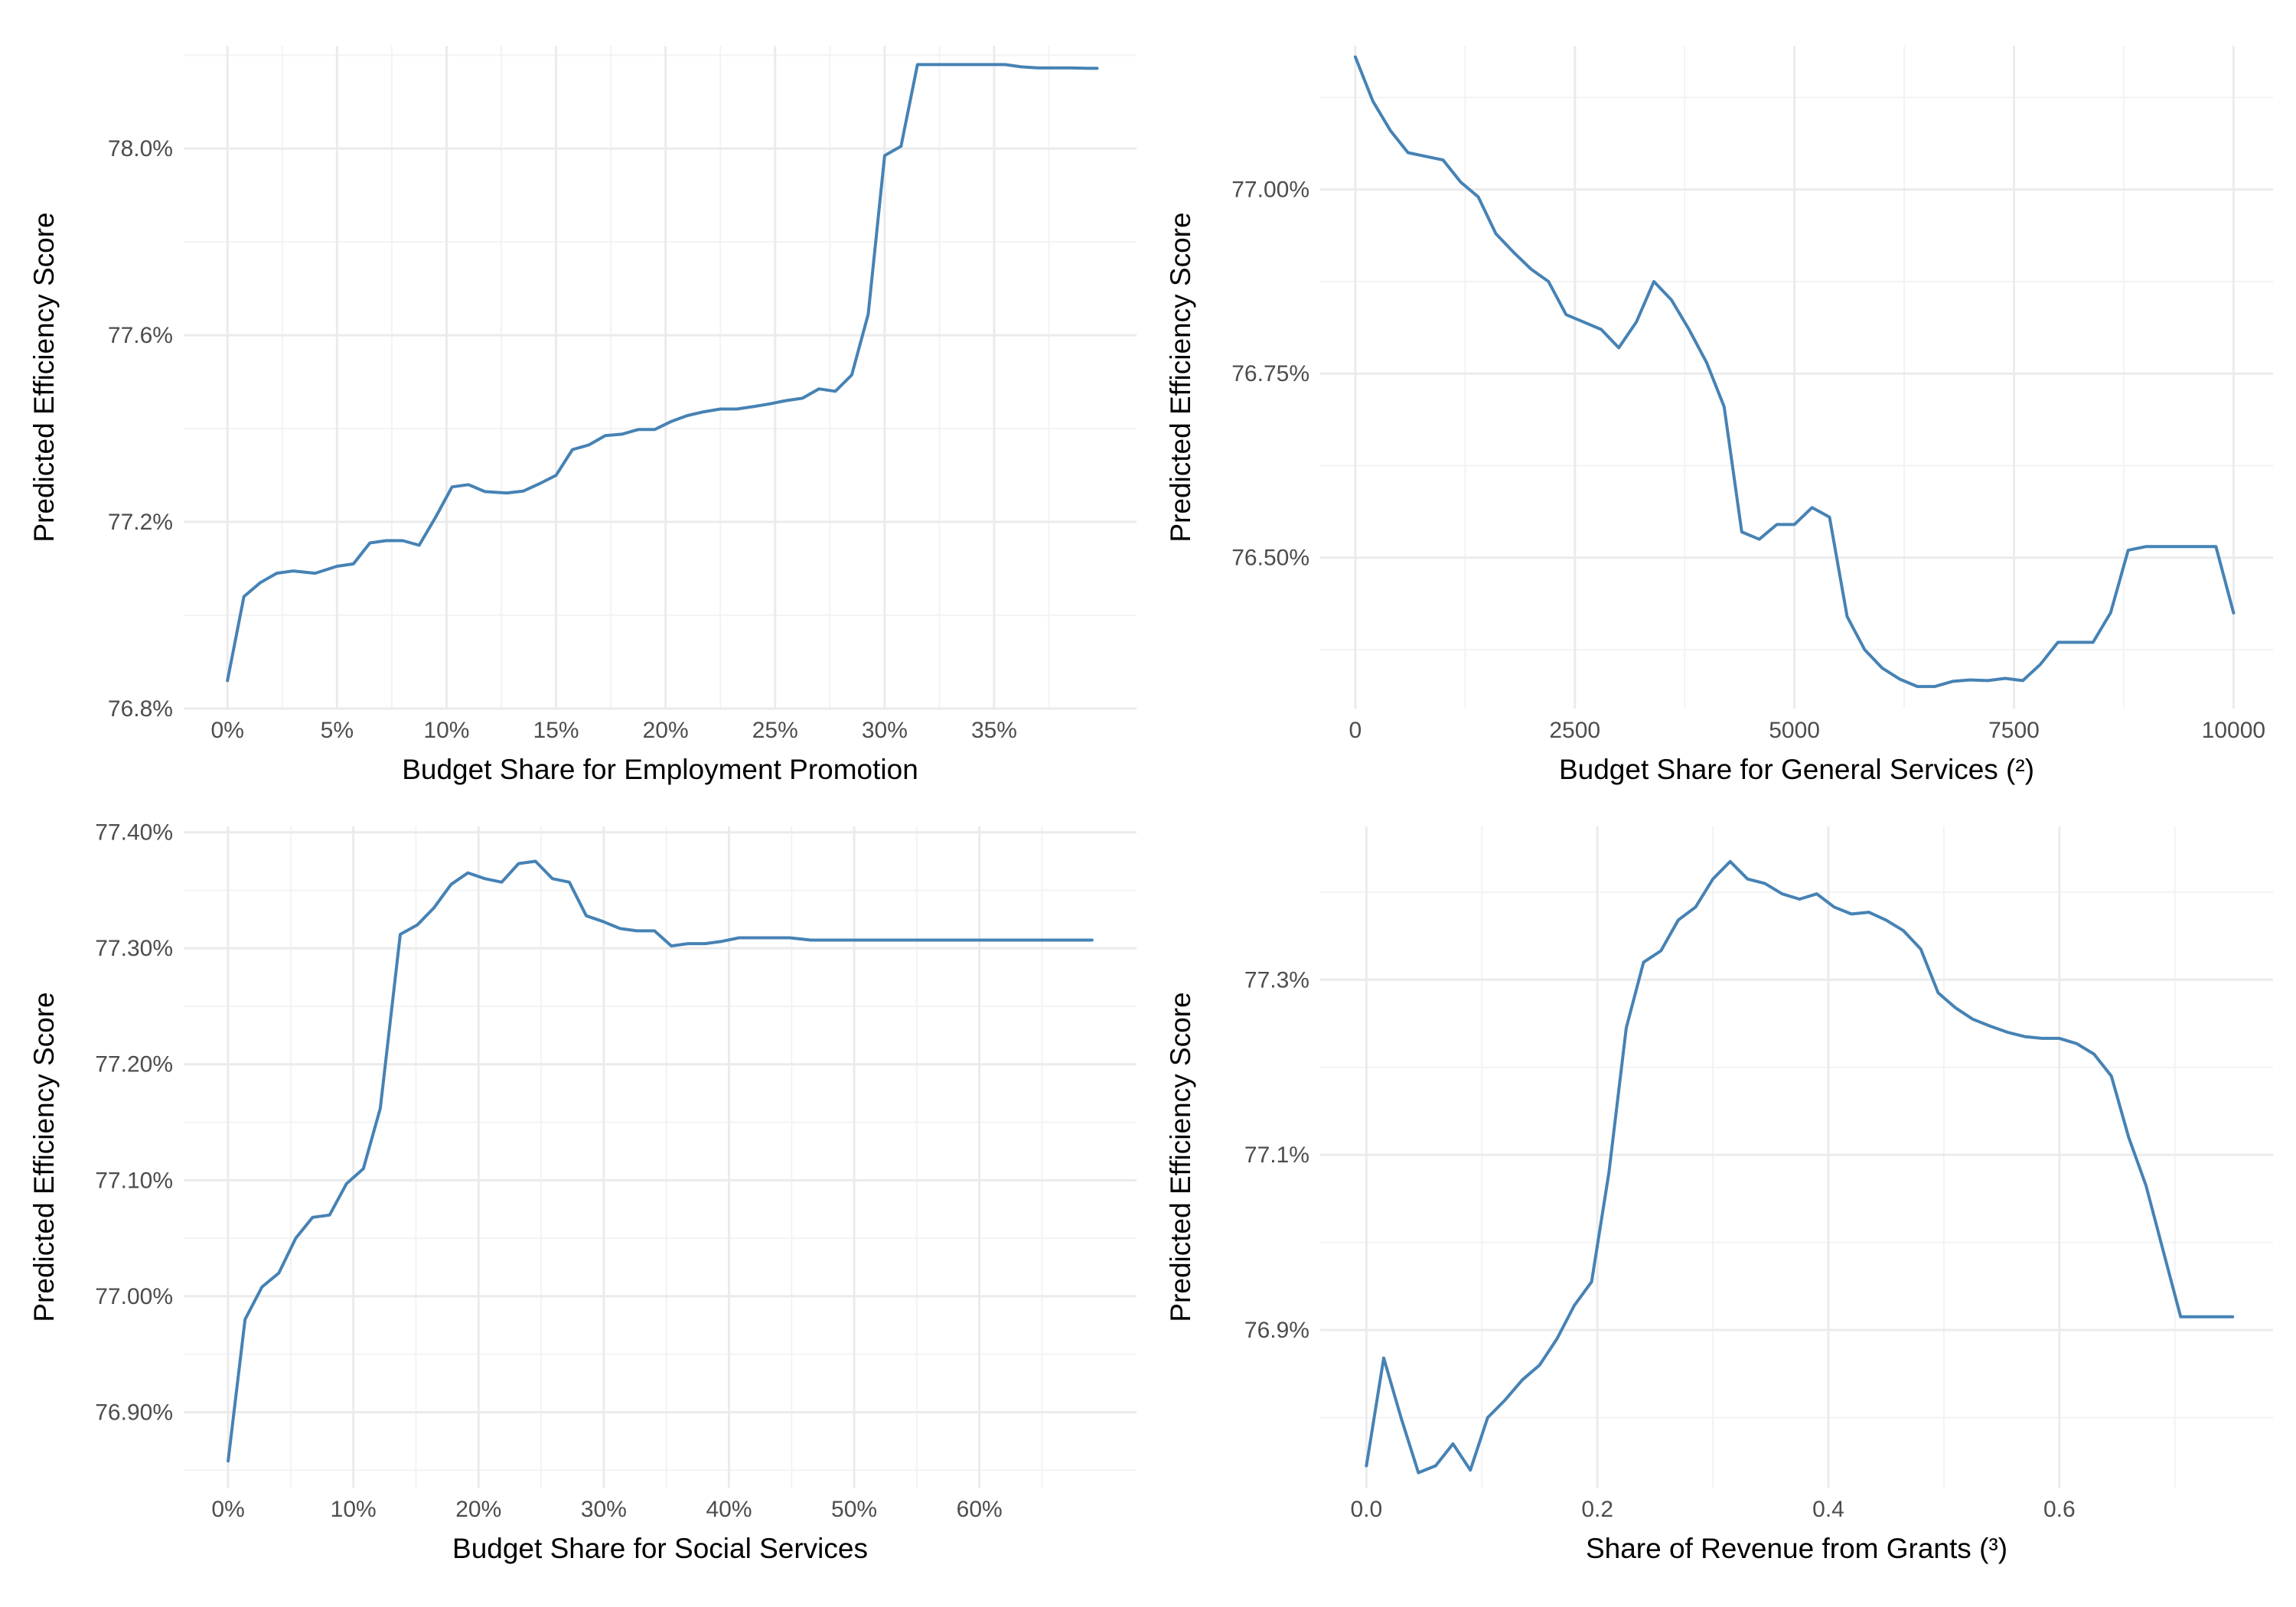 This screenshot has height=1607, width=2296. I want to click on y-tick-label: 76.8%, so click(140, 709).